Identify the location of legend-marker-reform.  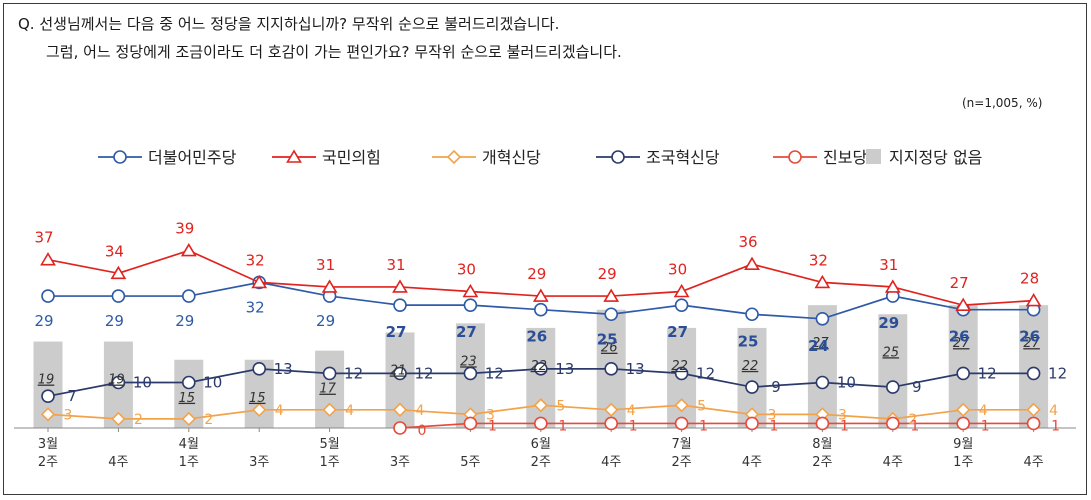
(454, 157).